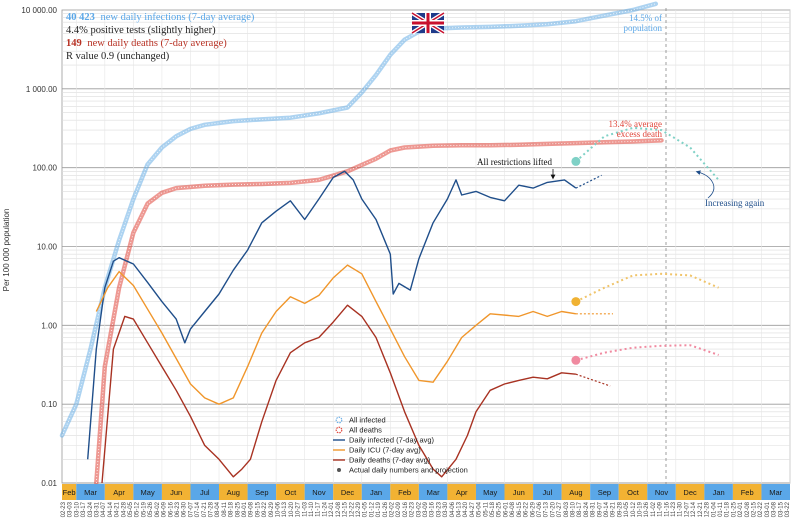 The height and width of the screenshot is (529, 800). Describe the element at coordinates (205, 509) in the screenshot. I see `date-label: 07-21` at that location.